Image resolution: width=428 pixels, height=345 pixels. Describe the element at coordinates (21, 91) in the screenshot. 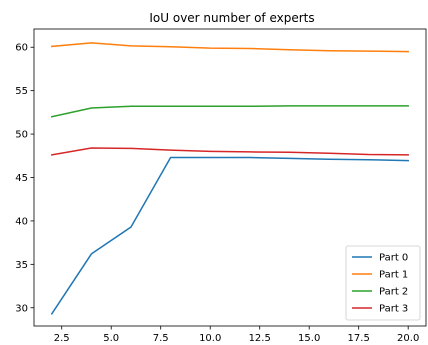

I see `y-tick-label: 55` at that location.